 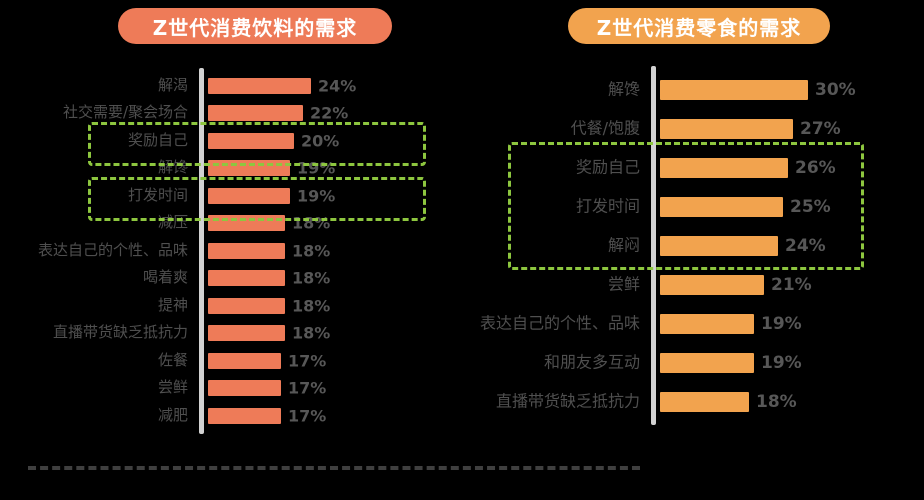 I want to click on bar-row: 减肥 17%, so click(x=231, y=416).